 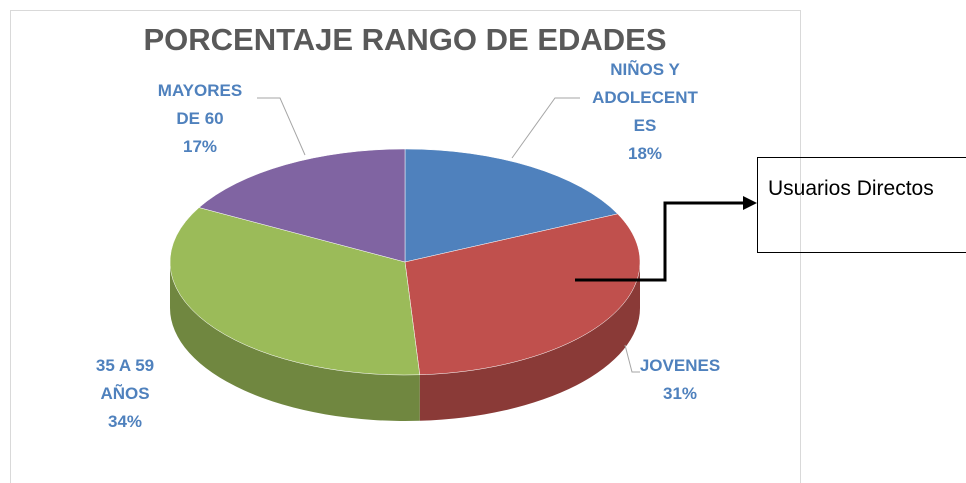 What do you see at coordinates (680, 365) in the screenshot?
I see `category-label: JOVENES` at bounding box center [680, 365].